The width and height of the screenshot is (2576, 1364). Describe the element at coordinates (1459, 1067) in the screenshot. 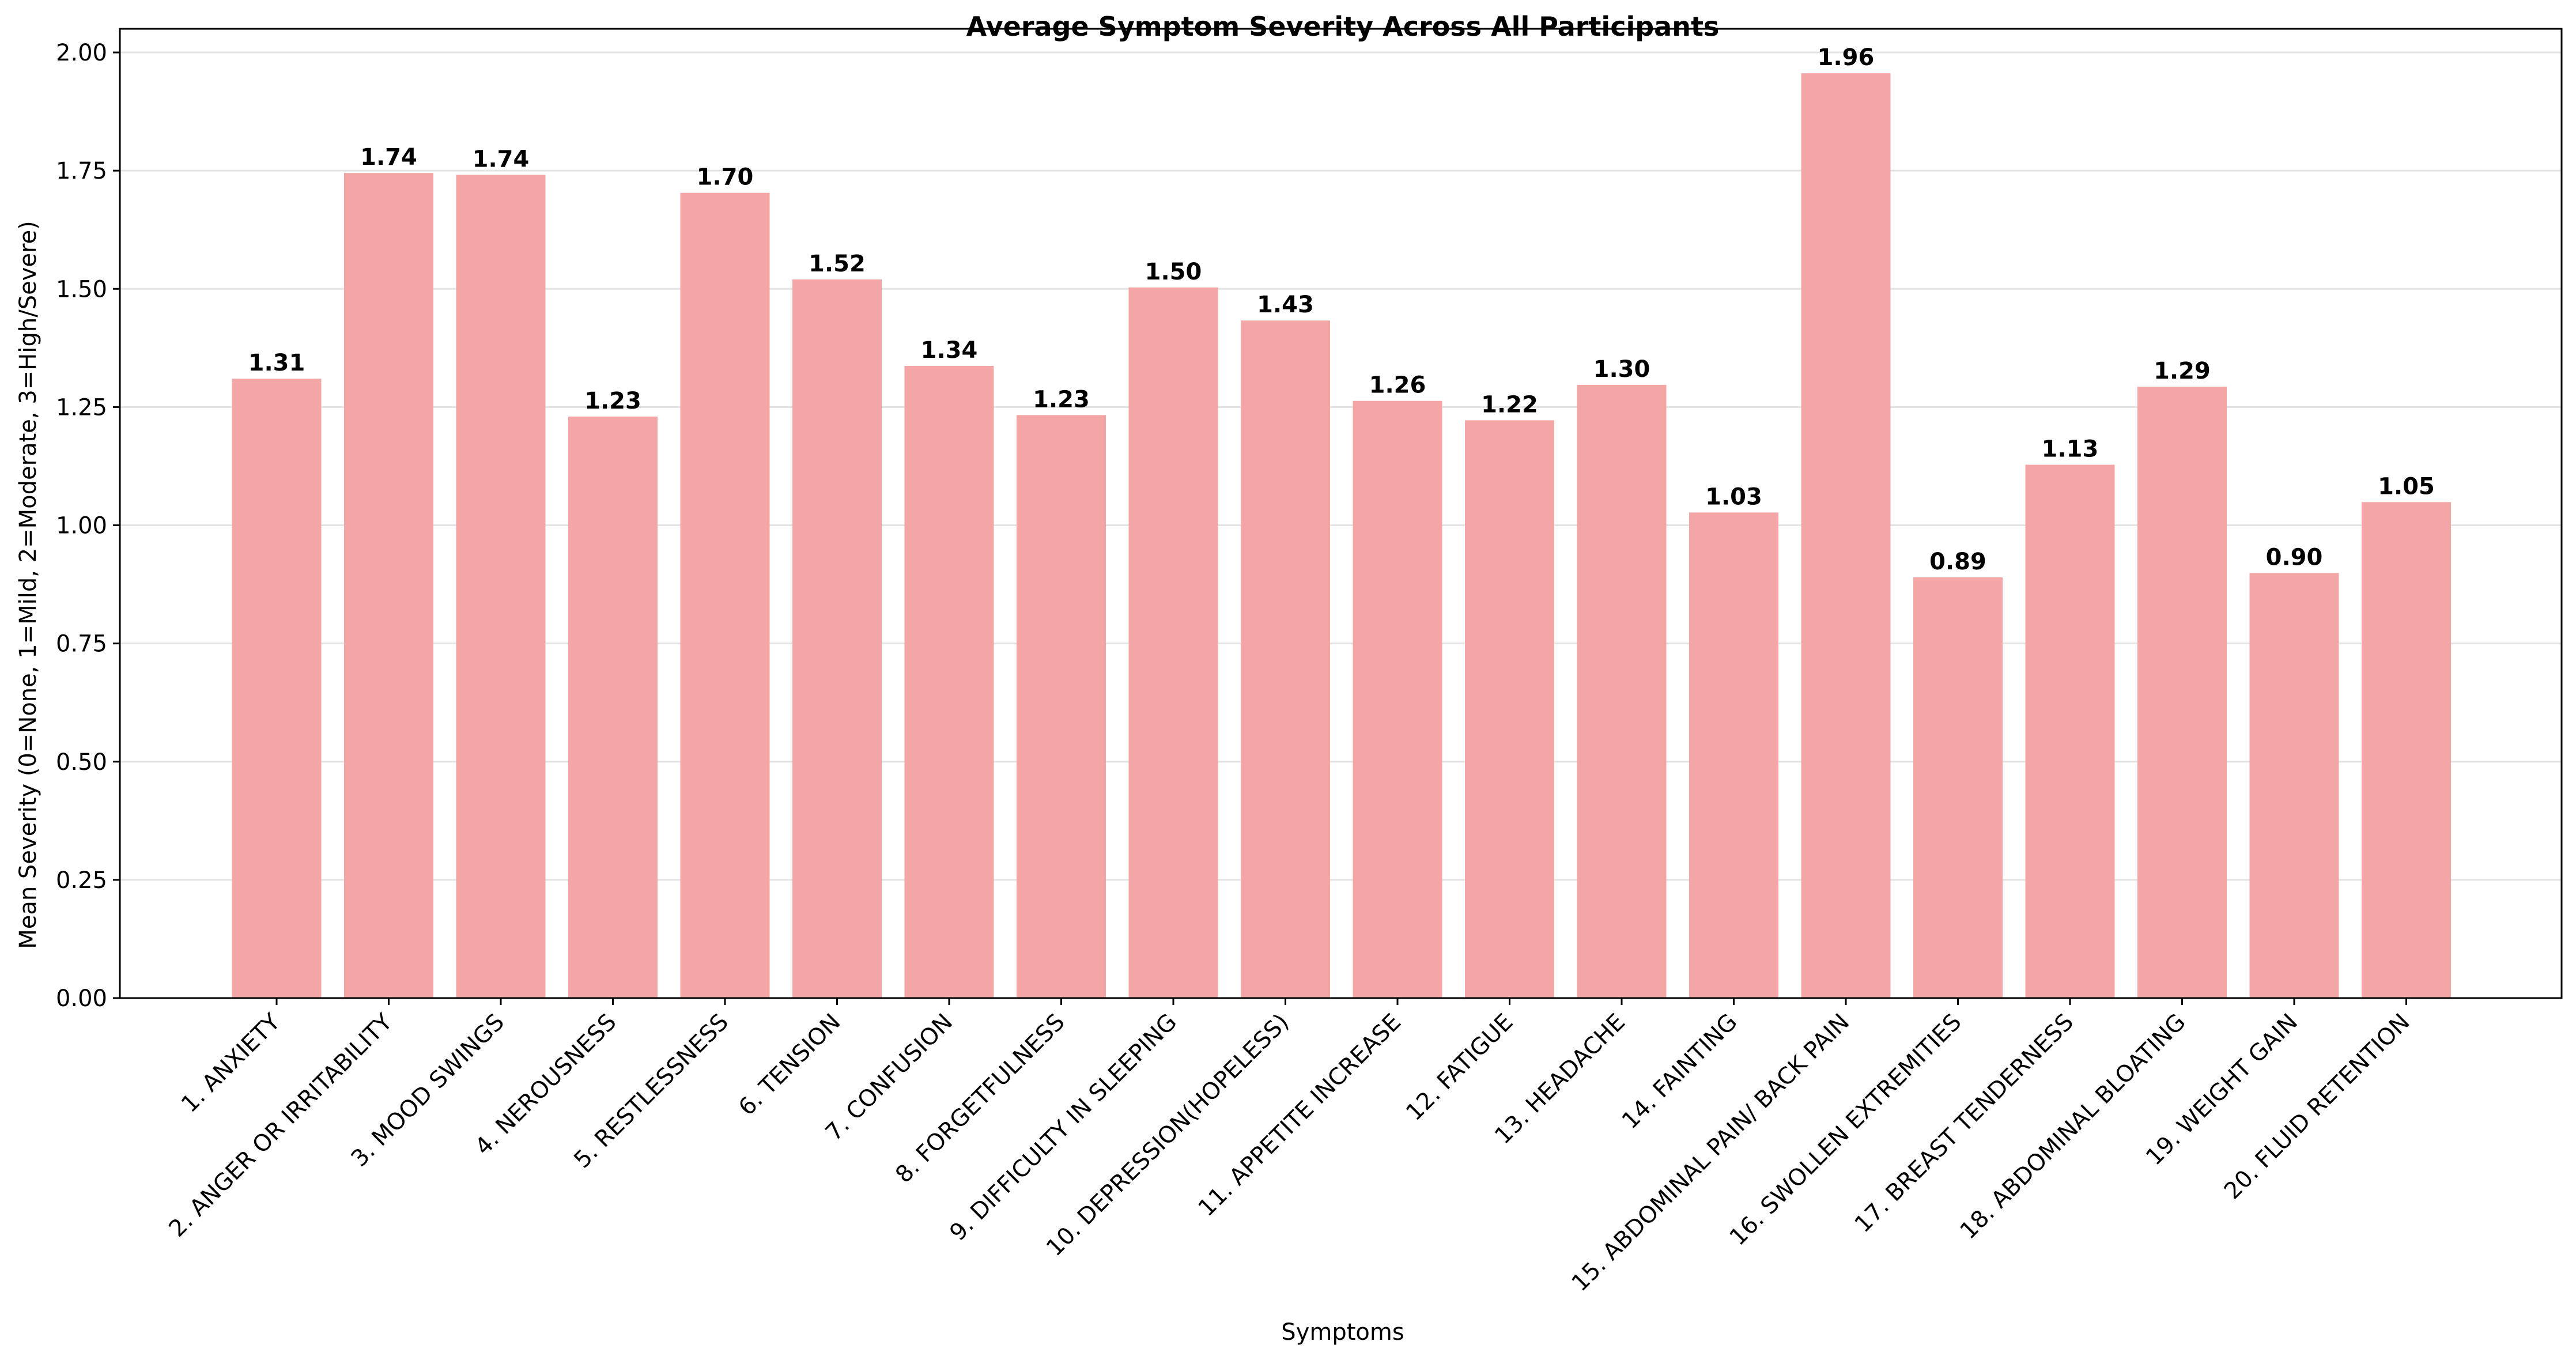

I see `x-tick-label: 12. FATIGUE` at that location.